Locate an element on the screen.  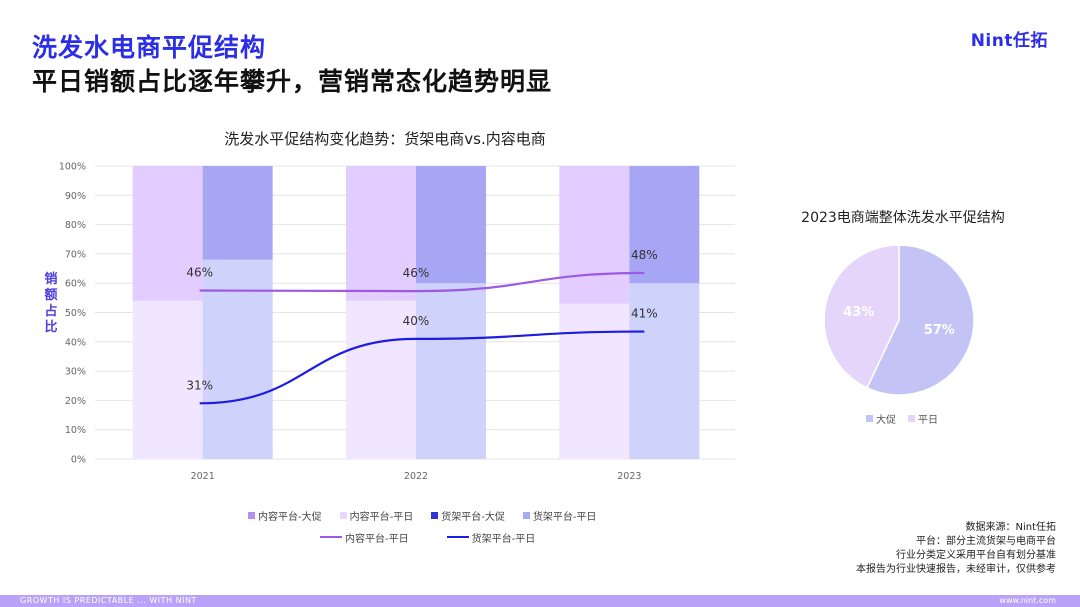
legend-label: 内容平台-大促 is located at coordinates (290, 517).